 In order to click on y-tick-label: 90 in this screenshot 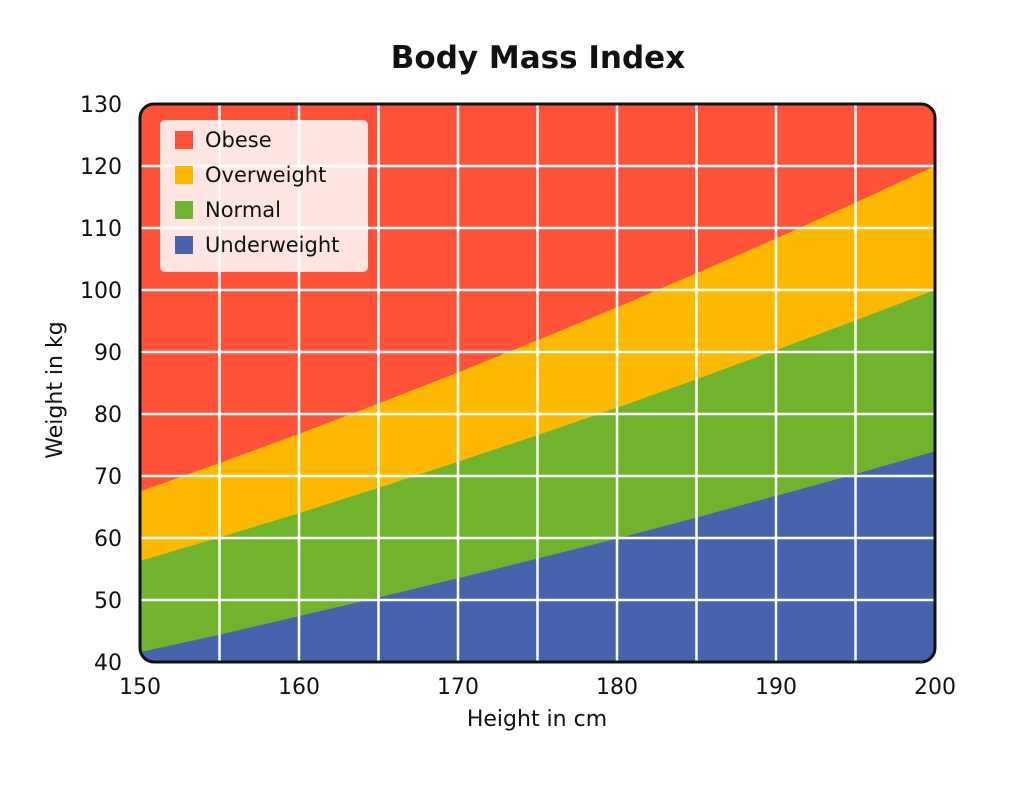, I will do `click(108, 353)`.